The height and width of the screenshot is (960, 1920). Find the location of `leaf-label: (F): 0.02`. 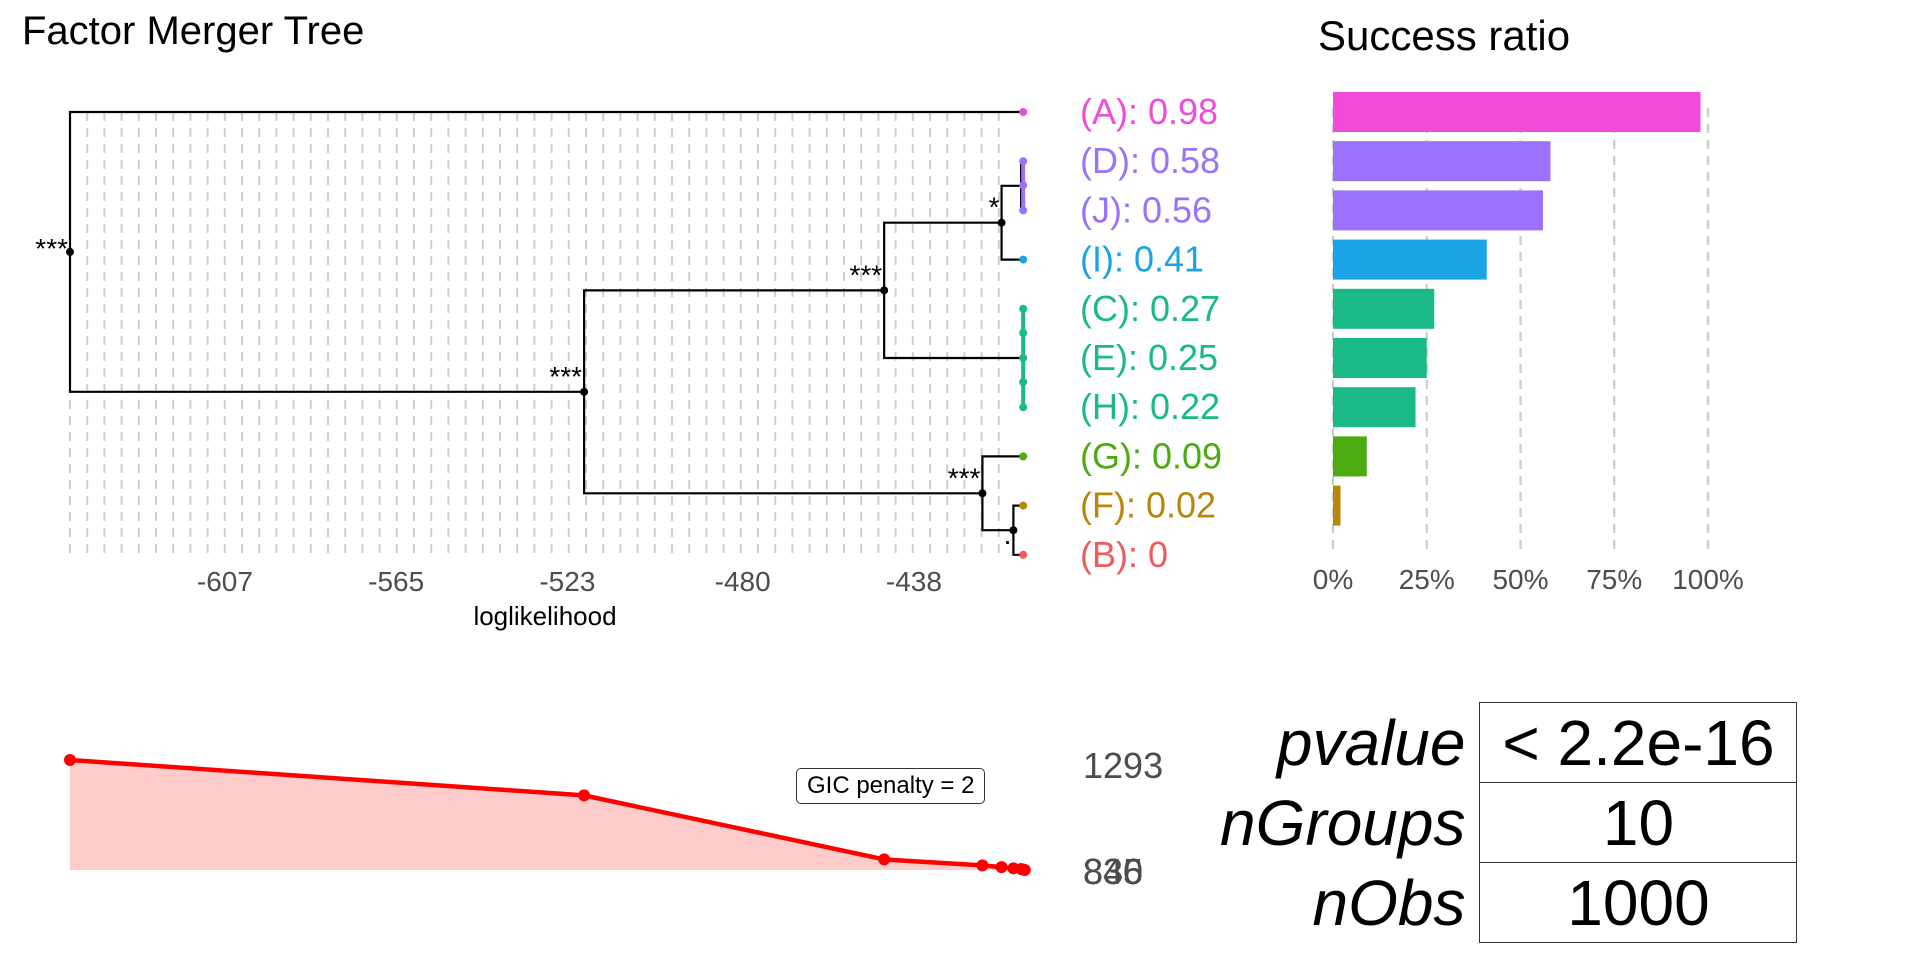

leaf-label: (F): 0.02 is located at coordinates (1148, 505).